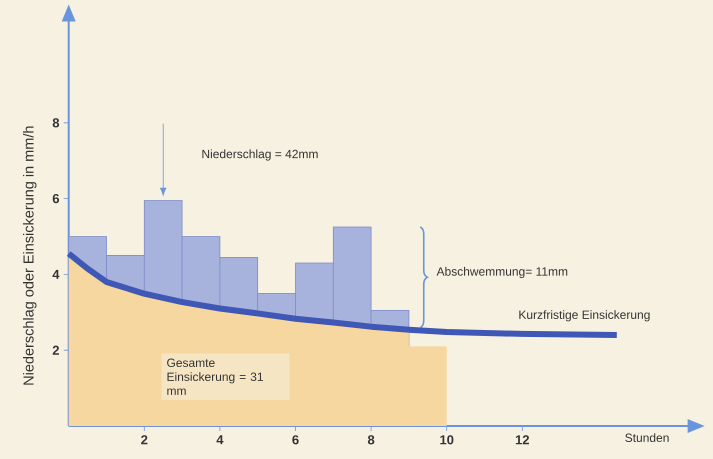  Describe the element at coordinates (29, 255) in the screenshot. I see `y-axis-title: Niederschlag oder Einsickerung in mm/h` at that location.